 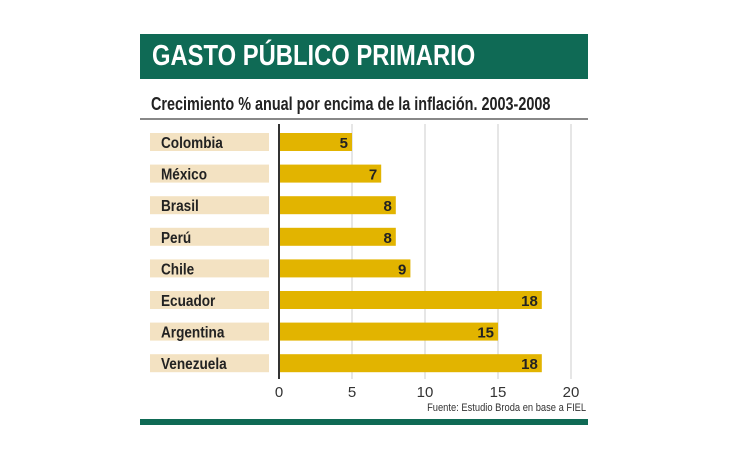 I want to click on category-label: Argentina, so click(x=193, y=333).